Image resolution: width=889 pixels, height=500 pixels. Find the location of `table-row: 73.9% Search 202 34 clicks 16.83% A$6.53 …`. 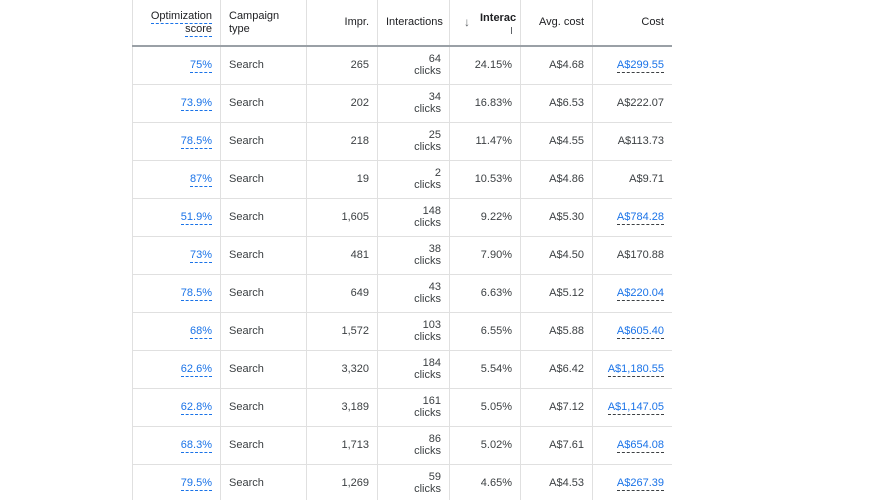

table-row: 73.9% Search 202 34 clicks 16.83% A$6.53 … is located at coordinates (402, 103).